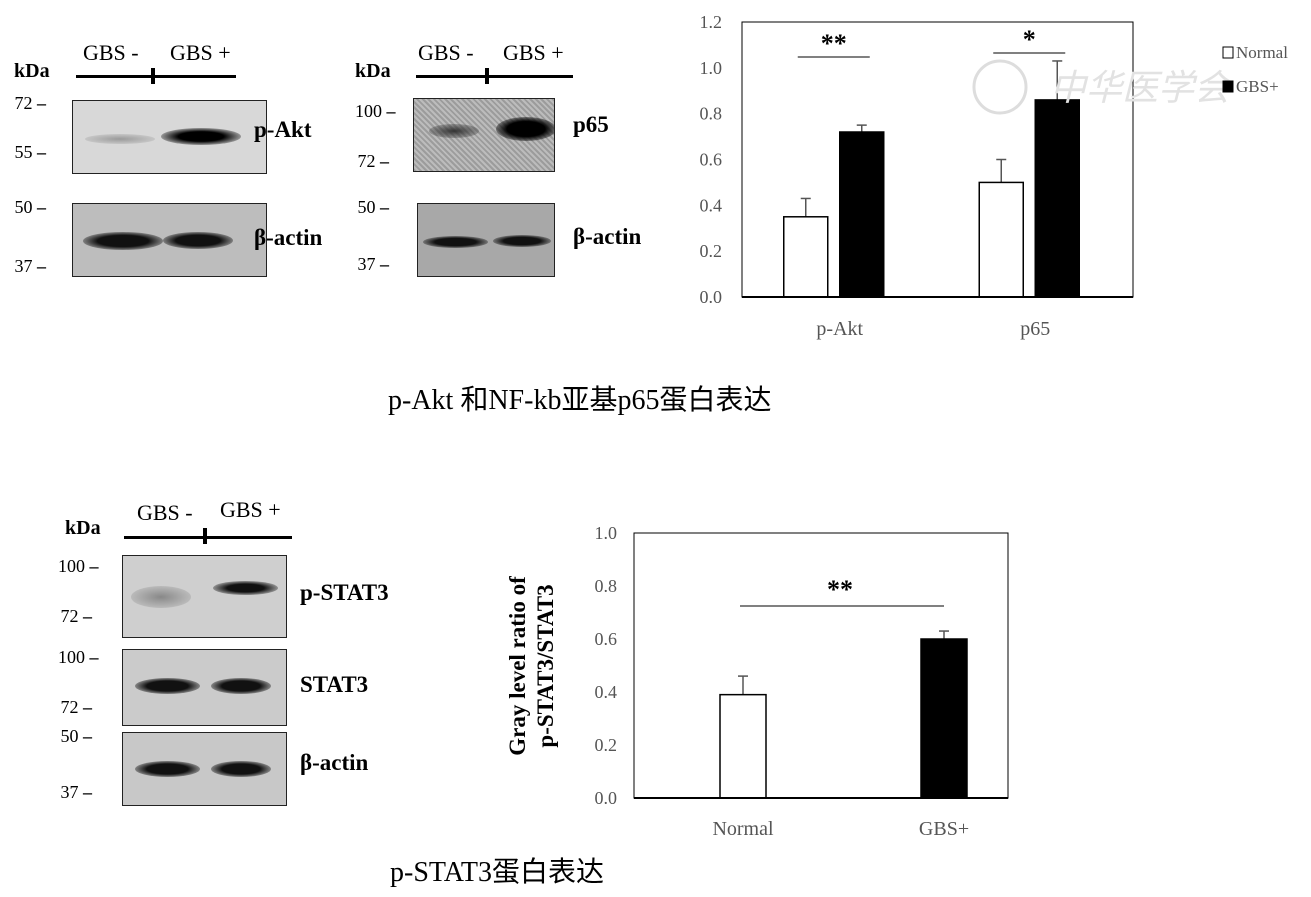 The height and width of the screenshot is (897, 1311). I want to click on bar-normal, so click(743, 746).